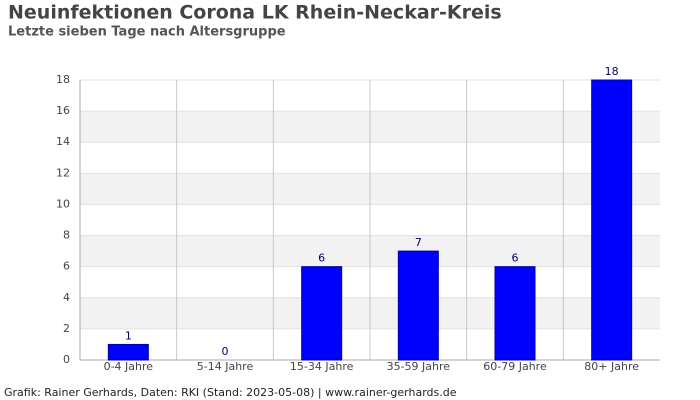 This screenshot has width=700, height=400. What do you see at coordinates (66, 359) in the screenshot?
I see `y-tick-label: 0` at bounding box center [66, 359].